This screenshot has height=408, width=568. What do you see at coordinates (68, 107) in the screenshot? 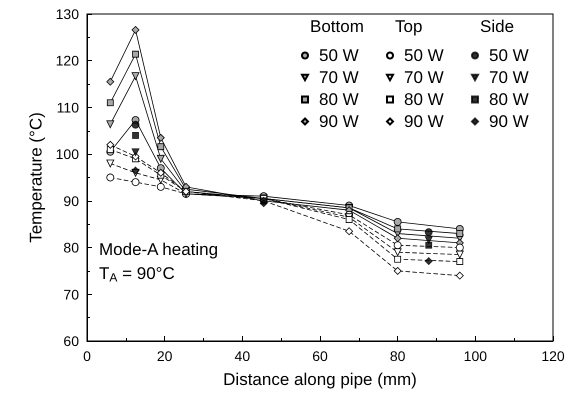
I see `y-tick-label: 110` at bounding box center [68, 107].